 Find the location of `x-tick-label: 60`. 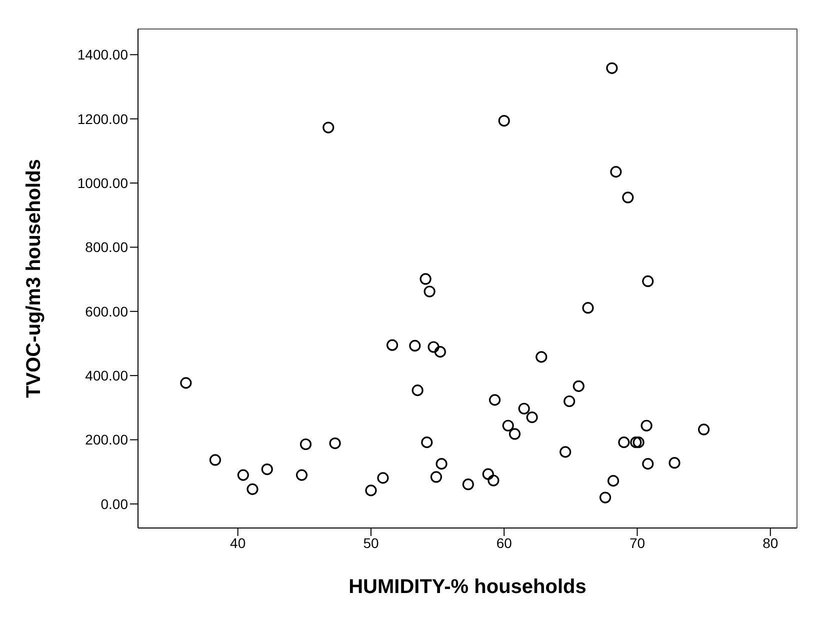

x-tick-label: 60 is located at coordinates (504, 542).